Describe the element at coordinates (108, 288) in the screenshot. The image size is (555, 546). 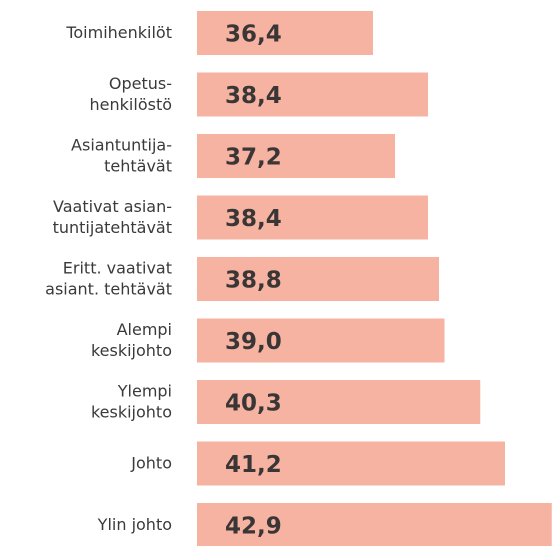
I see `category-line: asiant. tehtävät` at that location.